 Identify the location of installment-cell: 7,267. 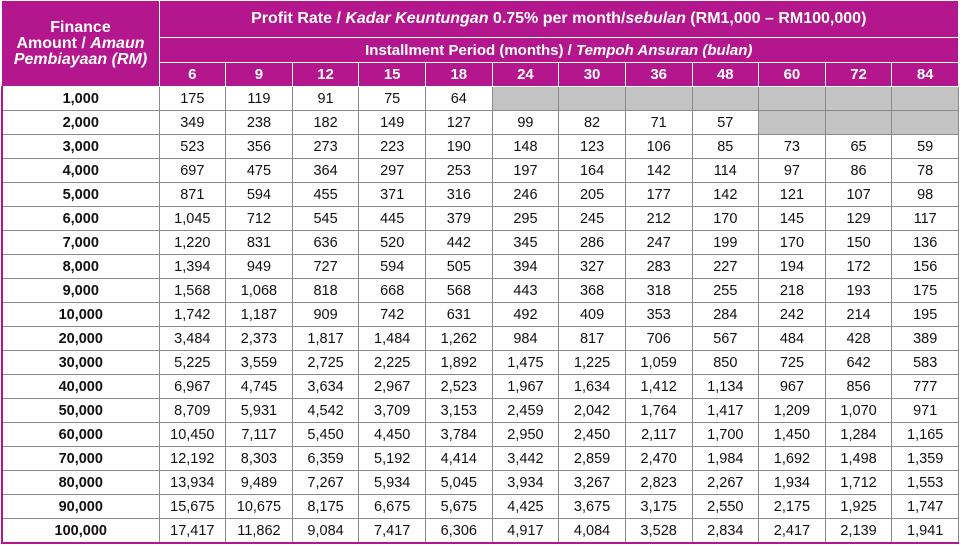
(325, 482).